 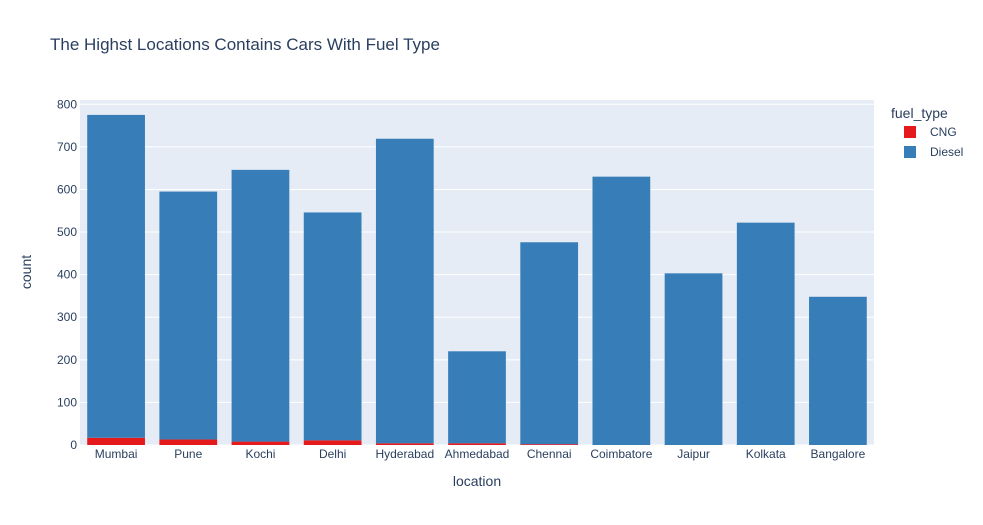 I want to click on y-tick-label: 400, so click(x=67, y=275).